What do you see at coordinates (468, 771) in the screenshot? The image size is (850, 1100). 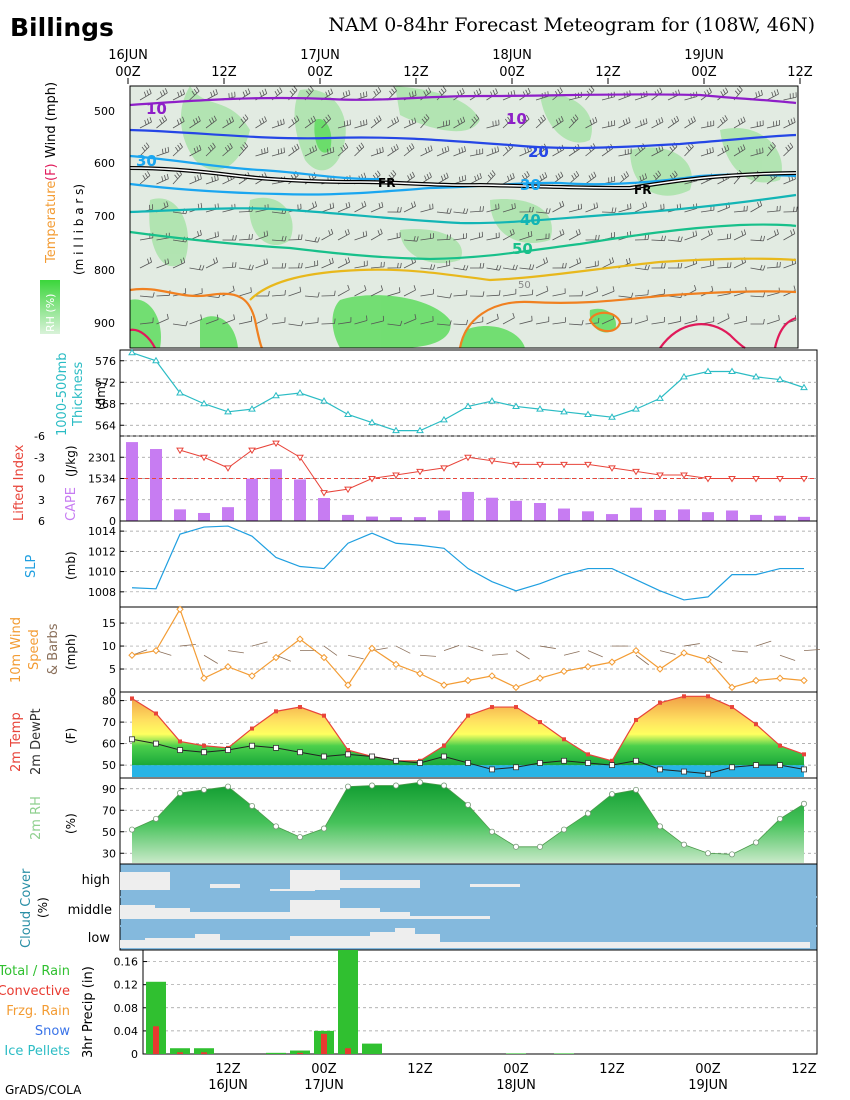 I see `temp-cold-band` at bounding box center [468, 771].